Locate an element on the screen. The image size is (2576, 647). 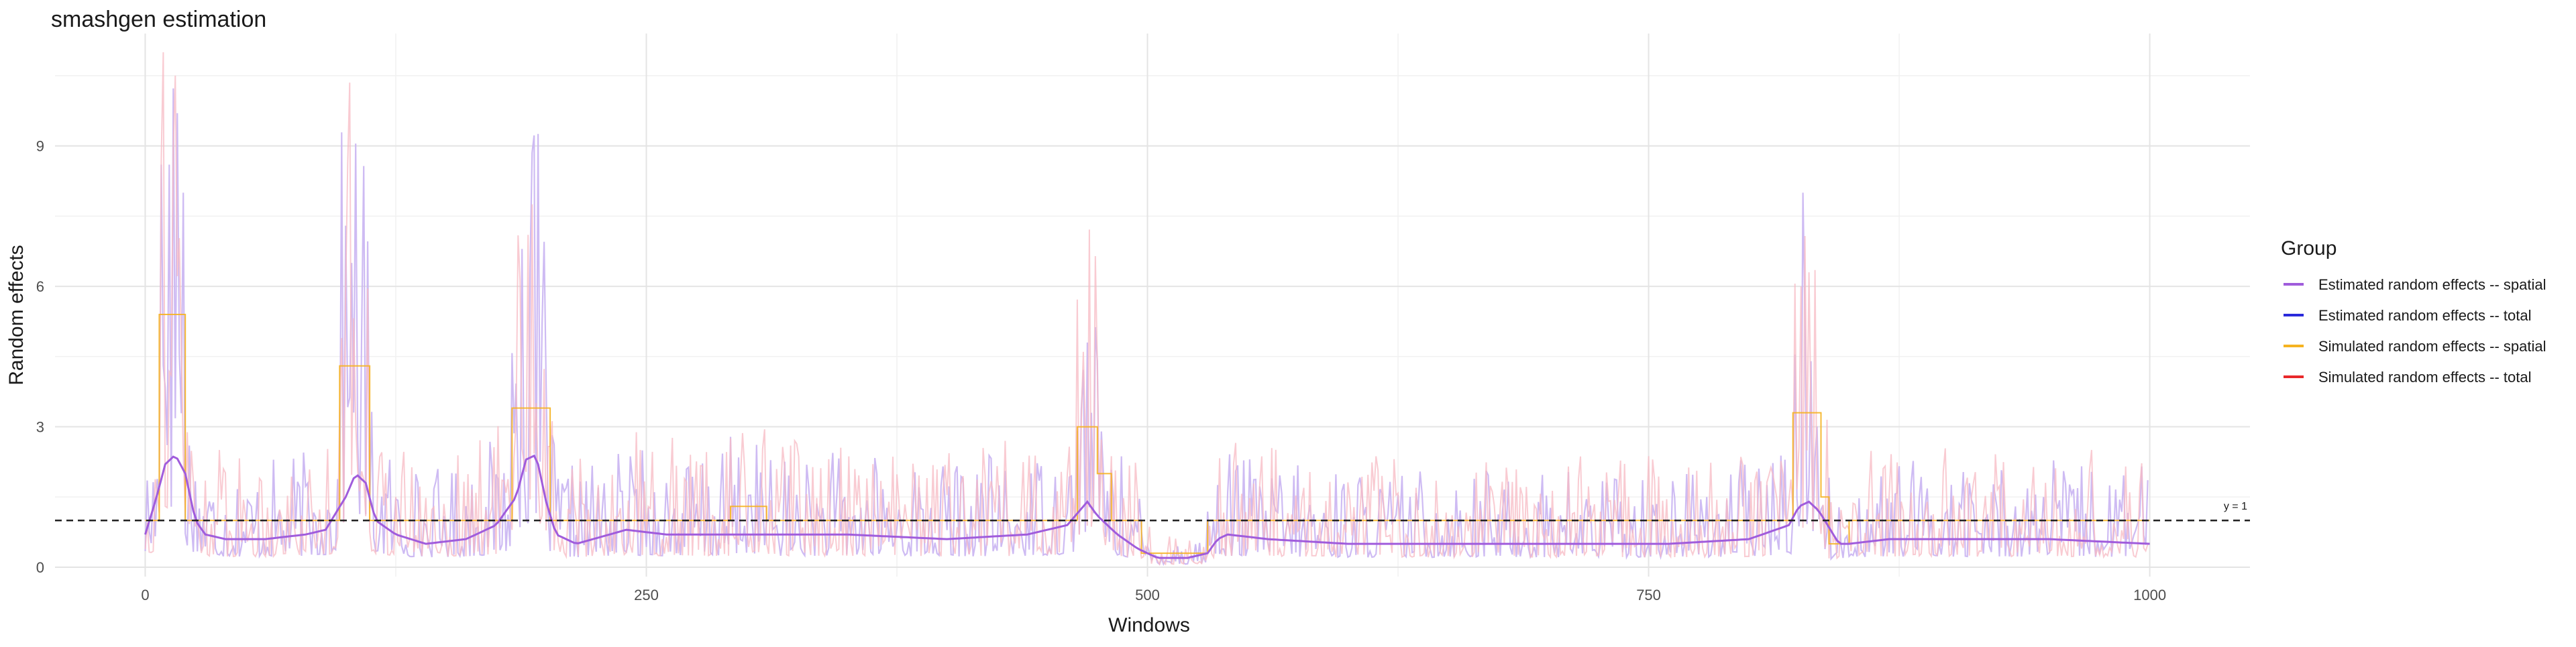
y-tick-label: 9 is located at coordinates (40, 146).